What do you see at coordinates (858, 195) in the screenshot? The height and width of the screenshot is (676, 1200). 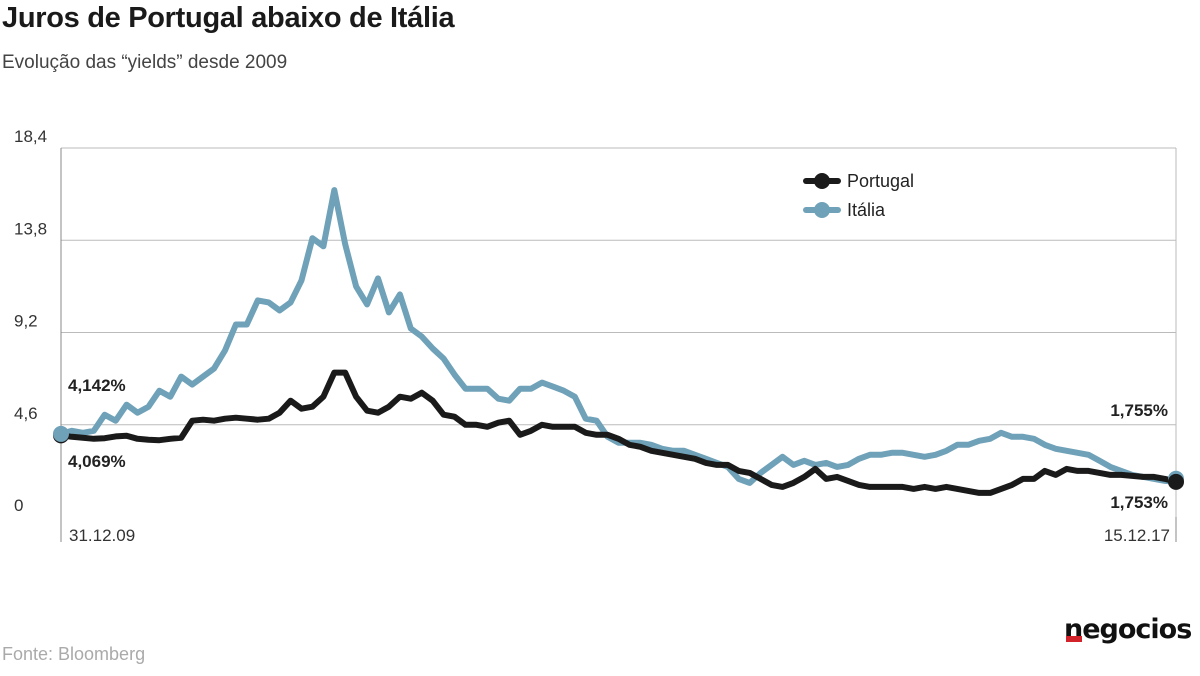 I see `legend: Portugal Itália` at bounding box center [858, 195].